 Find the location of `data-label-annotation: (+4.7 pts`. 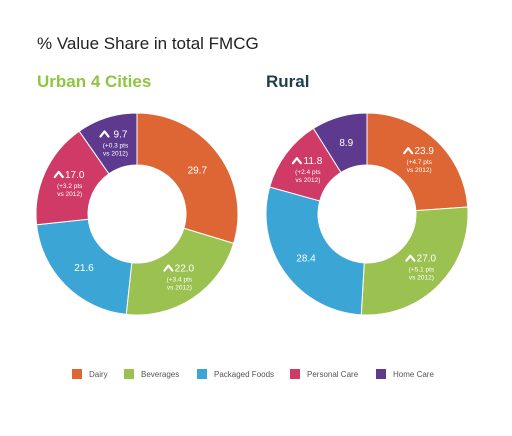

data-label-annotation: (+4.7 pts is located at coordinates (419, 162).